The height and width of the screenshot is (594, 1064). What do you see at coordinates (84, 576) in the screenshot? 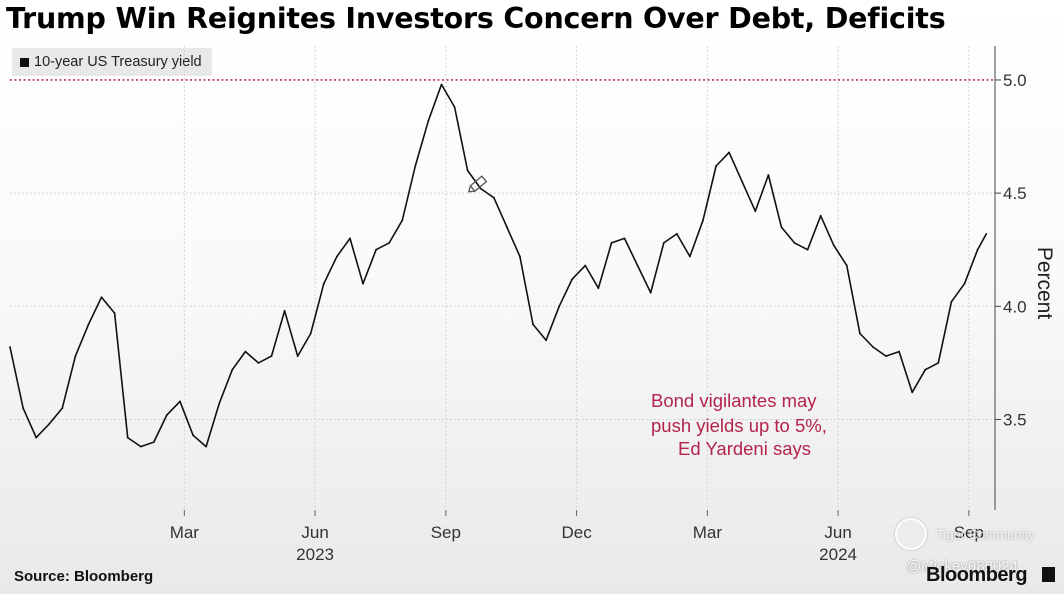
I see `source-note: Source: Bloomberg` at bounding box center [84, 576].